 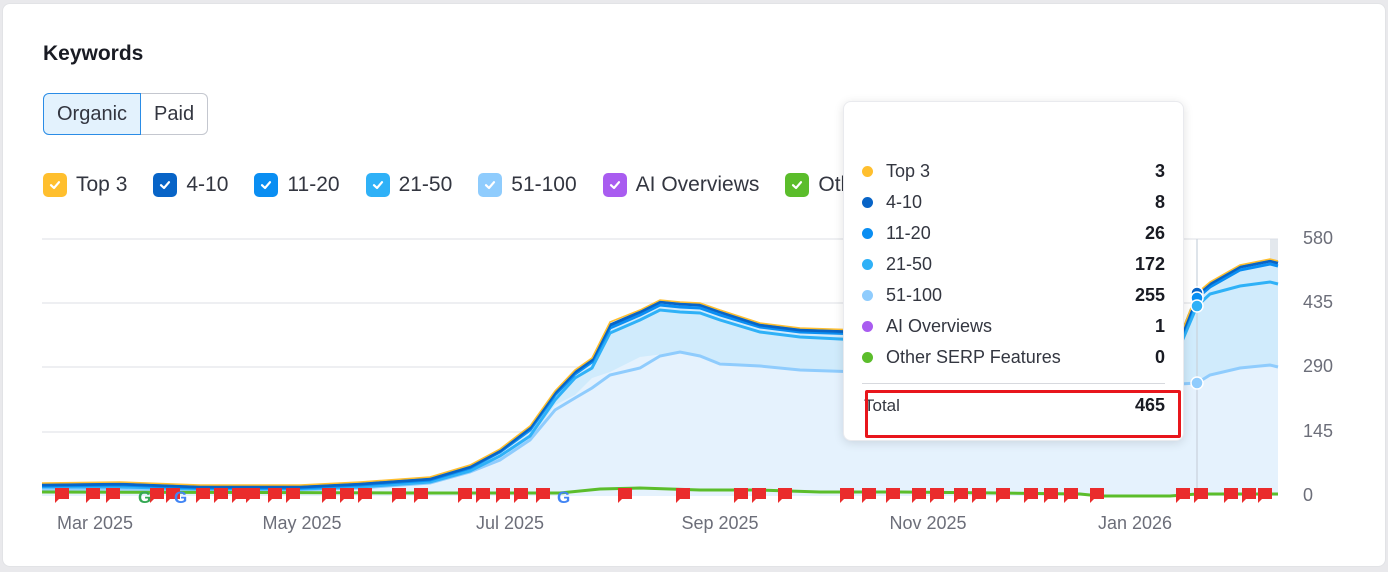 I want to click on google-update-icon: G G G, so click(x=354, y=497).